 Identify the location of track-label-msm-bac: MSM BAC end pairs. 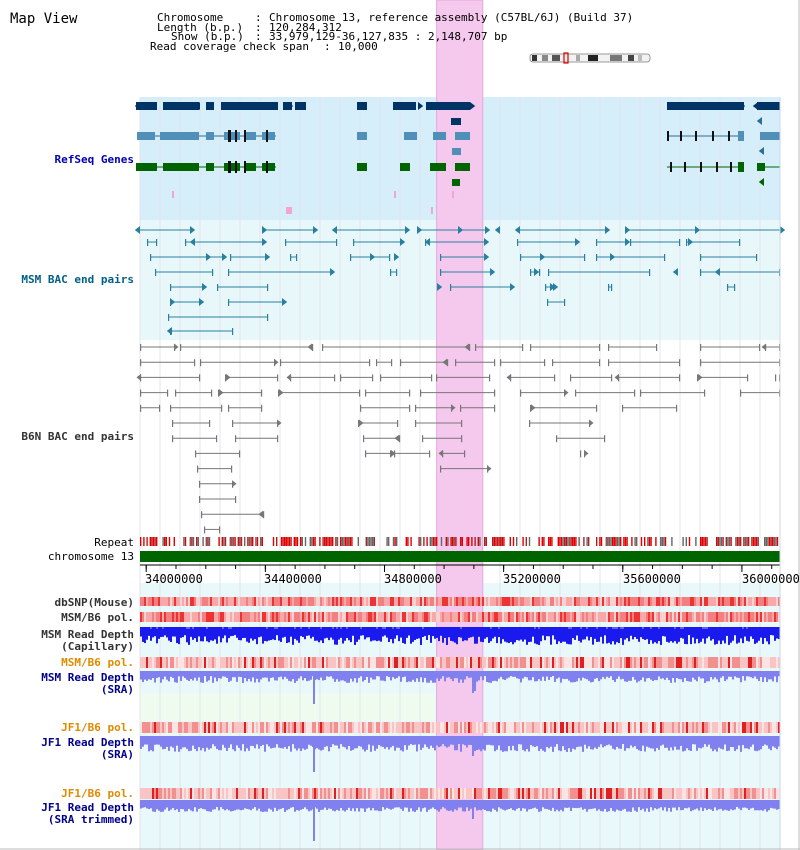
(77, 279).